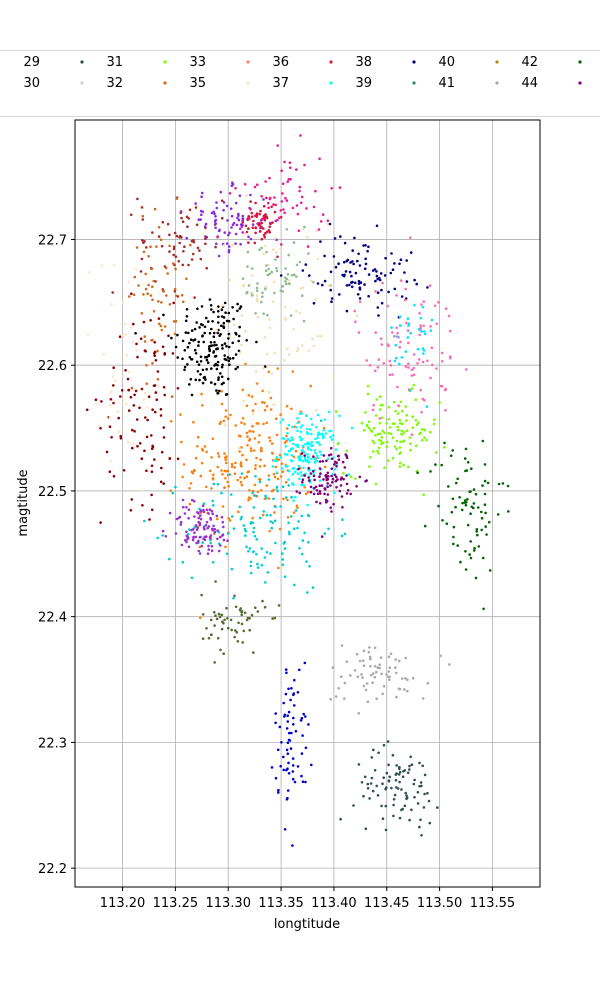  What do you see at coordinates (468, 83) in the screenshot?
I see `legend-item: 41` at bounding box center [468, 83].